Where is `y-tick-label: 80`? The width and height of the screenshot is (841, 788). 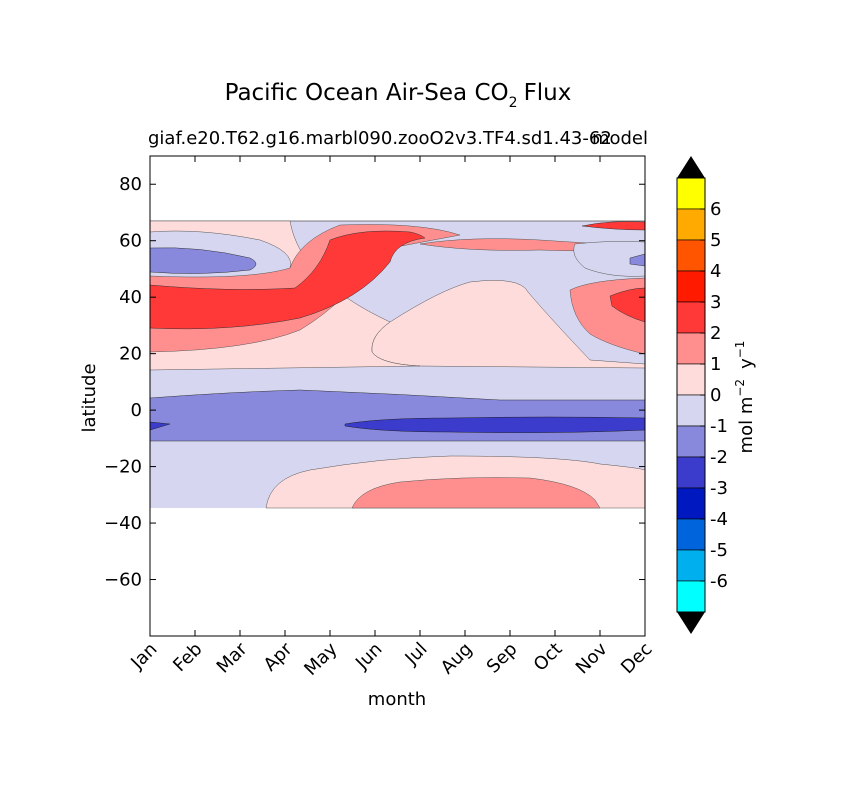 y-tick-label: 80 is located at coordinates (130, 184).